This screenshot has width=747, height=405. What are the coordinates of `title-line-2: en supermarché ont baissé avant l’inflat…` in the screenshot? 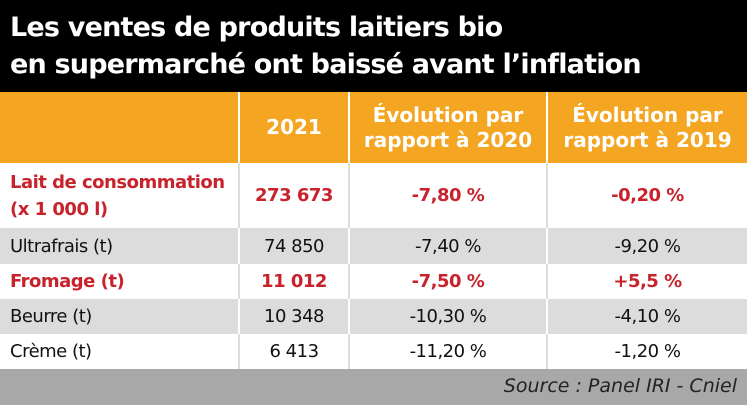 It's located at (326, 64).